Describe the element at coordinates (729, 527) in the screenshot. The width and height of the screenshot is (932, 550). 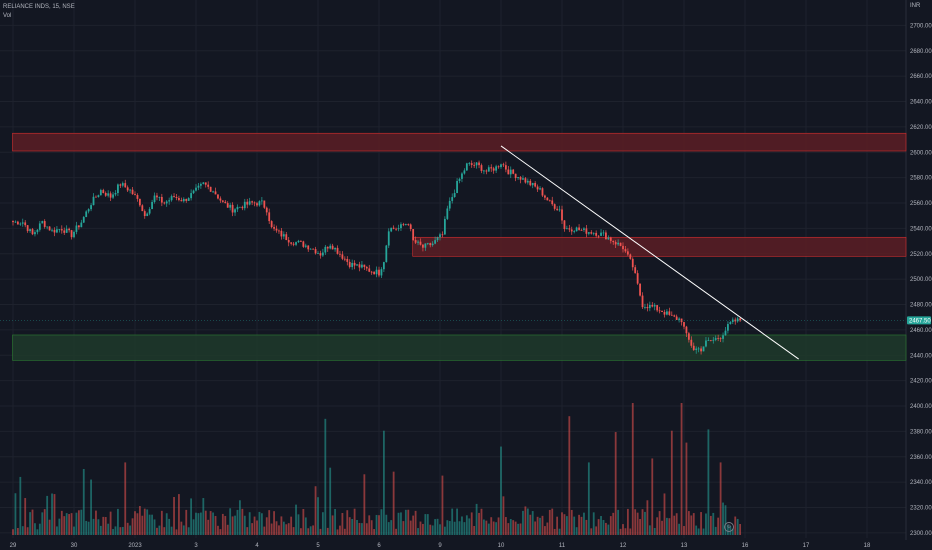
I see `settings-icon: ⚙` at that location.